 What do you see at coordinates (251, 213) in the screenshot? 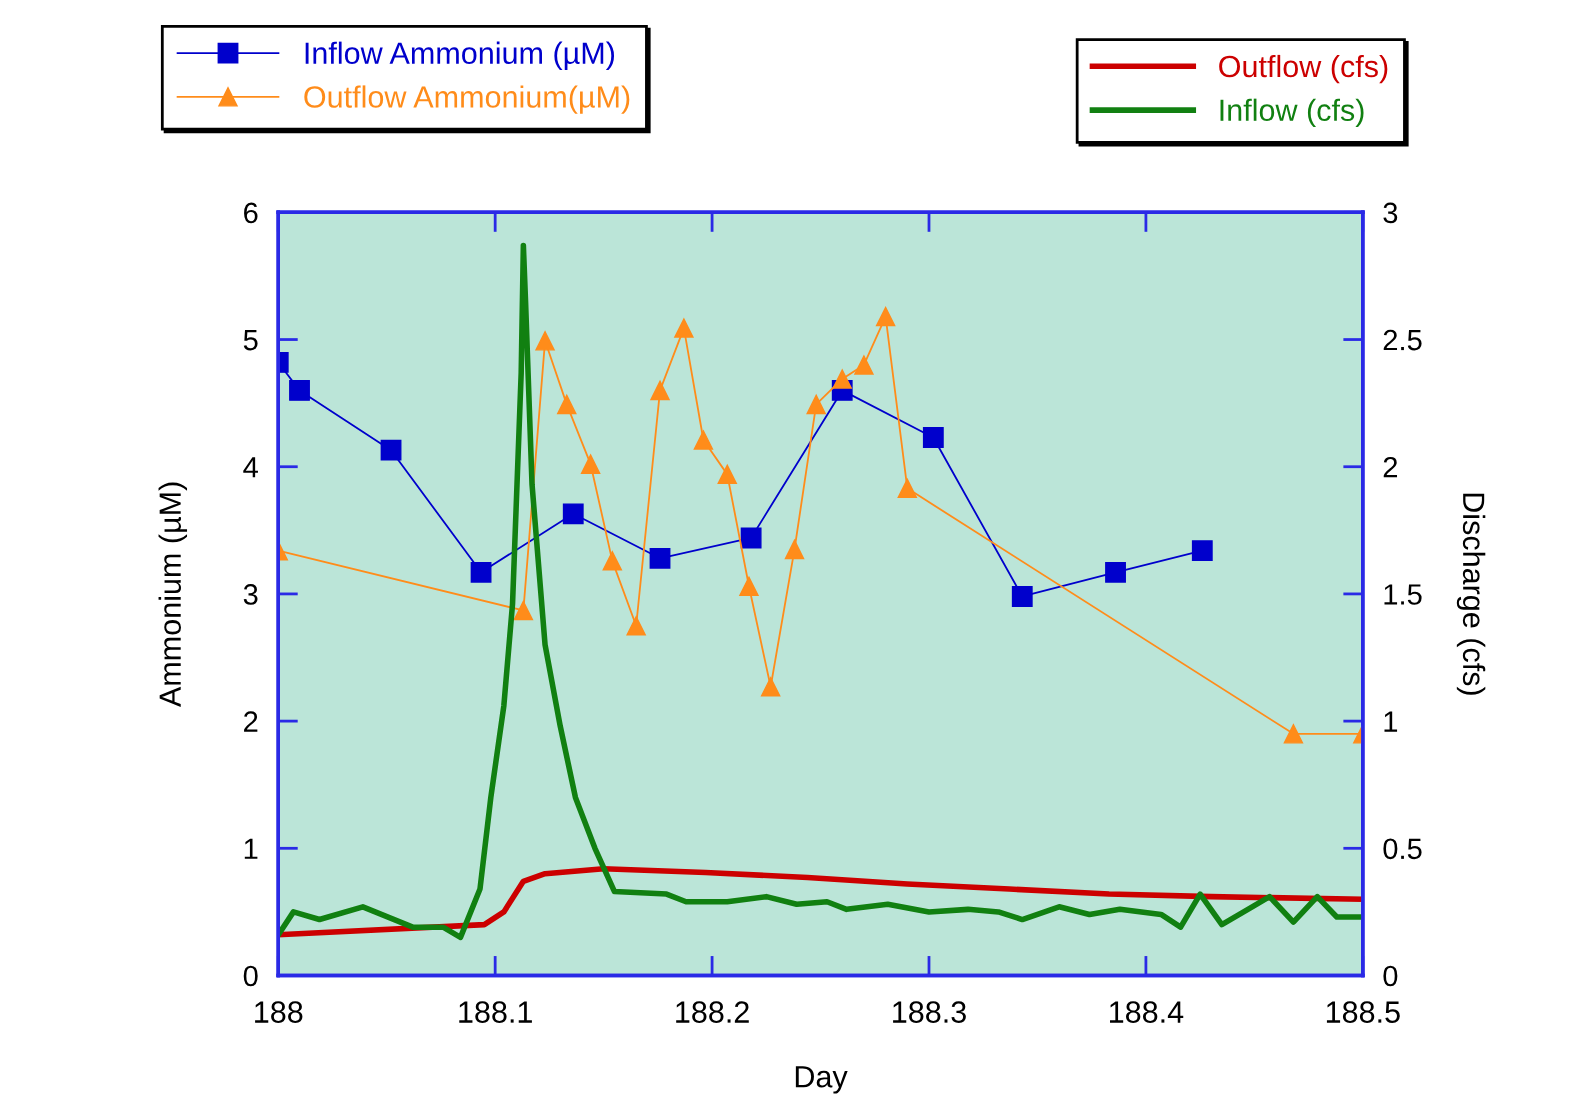
I see `y-tick-label: 6` at bounding box center [251, 213].